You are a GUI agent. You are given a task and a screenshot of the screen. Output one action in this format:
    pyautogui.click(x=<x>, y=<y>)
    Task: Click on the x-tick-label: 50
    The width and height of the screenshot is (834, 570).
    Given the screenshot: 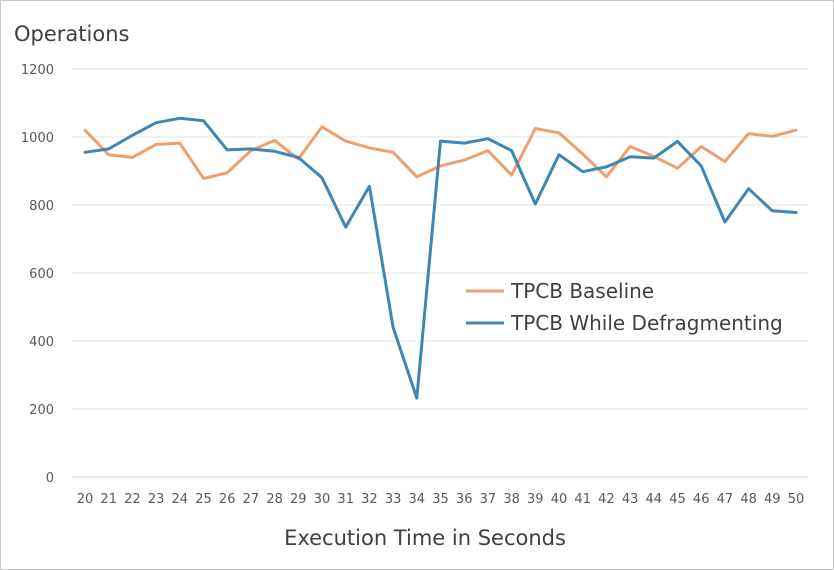 What is the action you would take?
    pyautogui.click(x=796, y=499)
    